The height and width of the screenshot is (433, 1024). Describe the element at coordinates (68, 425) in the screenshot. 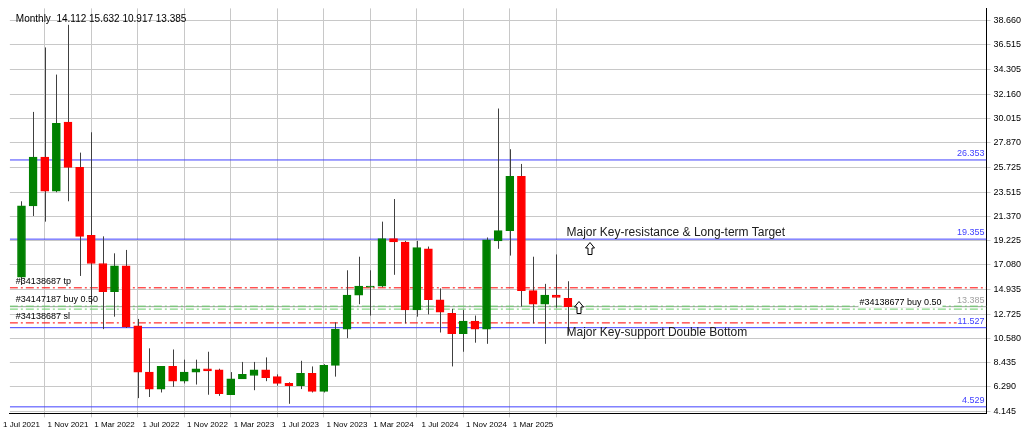

I see `x-tick-label: 1 Nov 2021` at that location.